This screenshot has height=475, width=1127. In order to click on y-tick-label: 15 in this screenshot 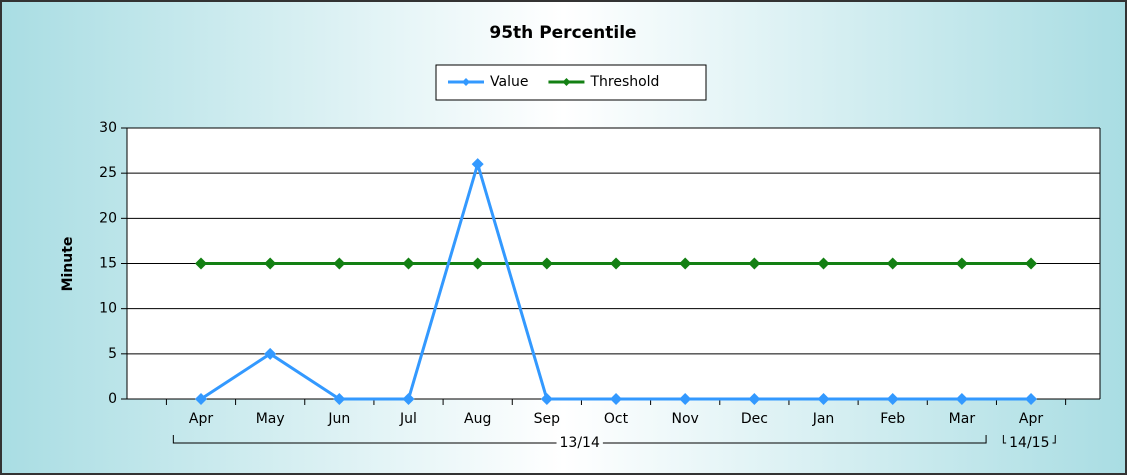, I will do `click(108, 264)`.